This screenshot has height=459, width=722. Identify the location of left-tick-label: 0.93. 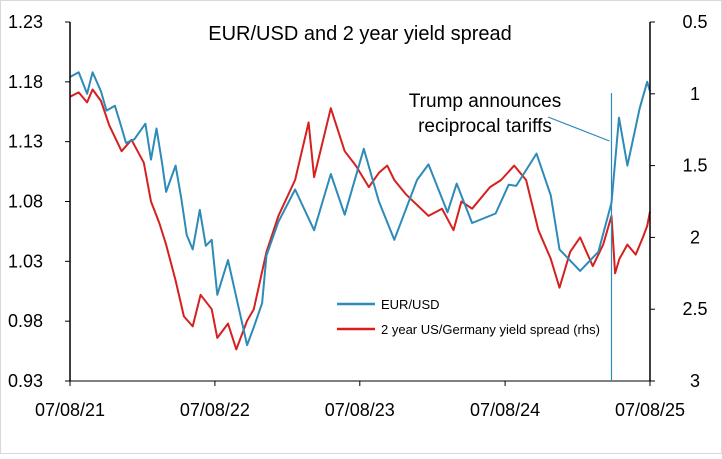
(25, 381).